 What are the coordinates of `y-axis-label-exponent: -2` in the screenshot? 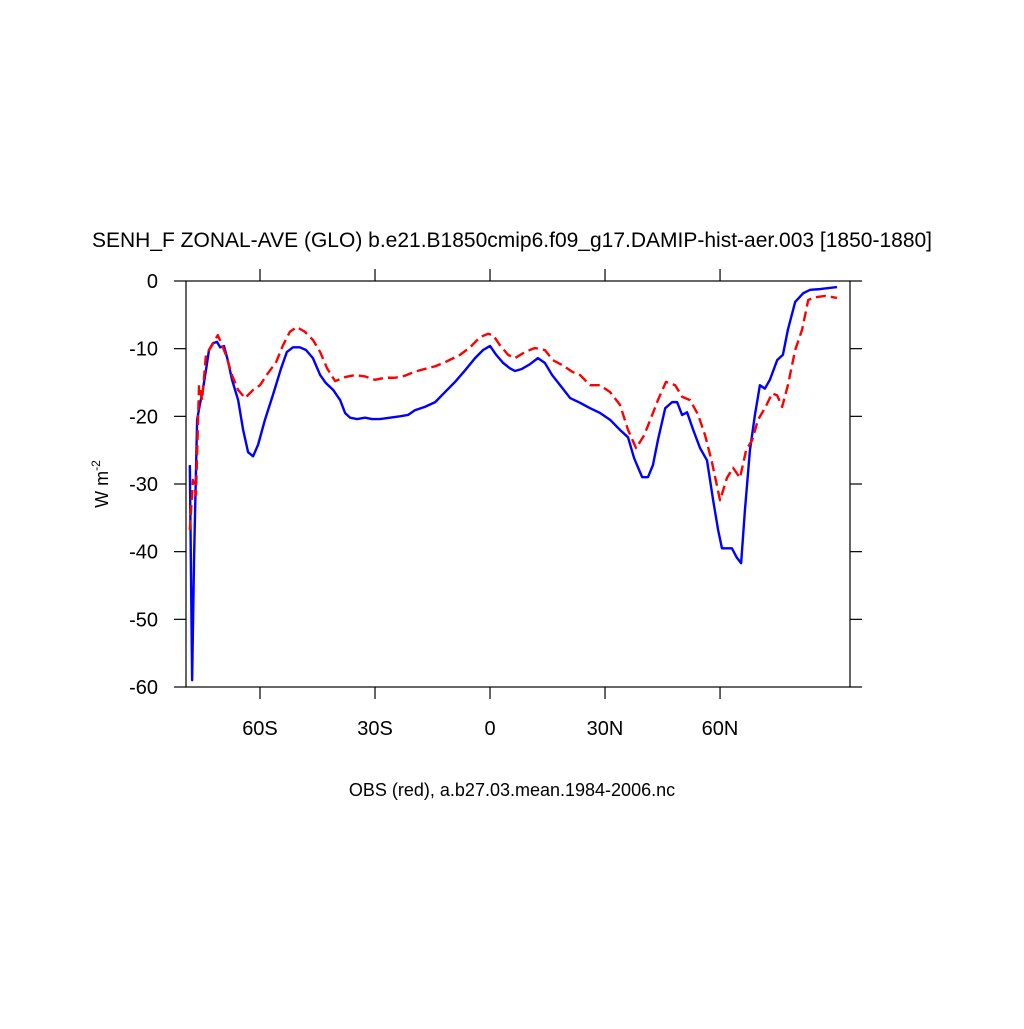 It's located at (96, 465).